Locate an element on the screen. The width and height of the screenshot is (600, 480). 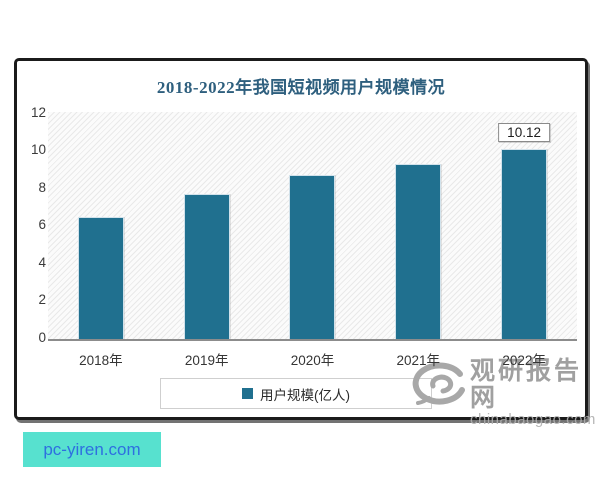
x-label-2022年: 2022年 is located at coordinates (524, 360).